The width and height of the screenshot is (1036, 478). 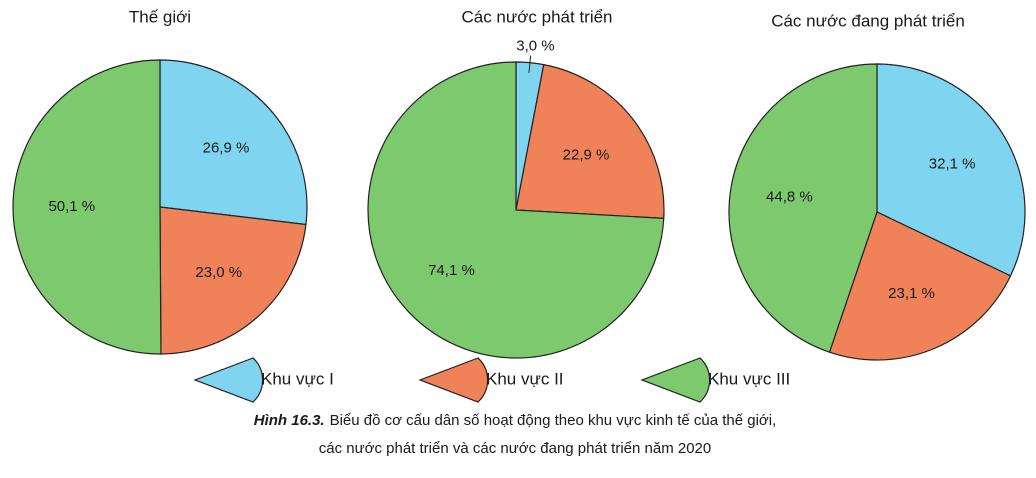 What do you see at coordinates (911, 293) in the screenshot?
I see `value-label: 23,1 %` at bounding box center [911, 293].